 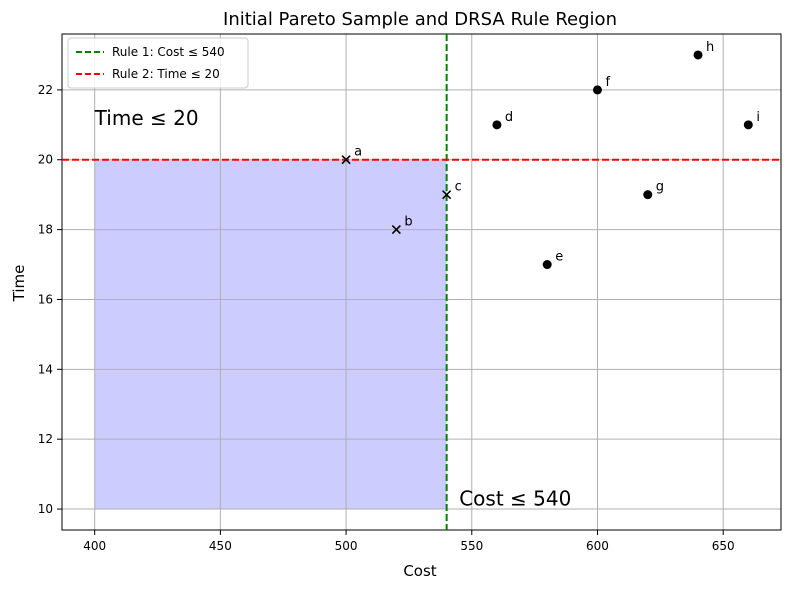 What do you see at coordinates (471, 546) in the screenshot?
I see `x-tick-label: 550` at bounding box center [471, 546].